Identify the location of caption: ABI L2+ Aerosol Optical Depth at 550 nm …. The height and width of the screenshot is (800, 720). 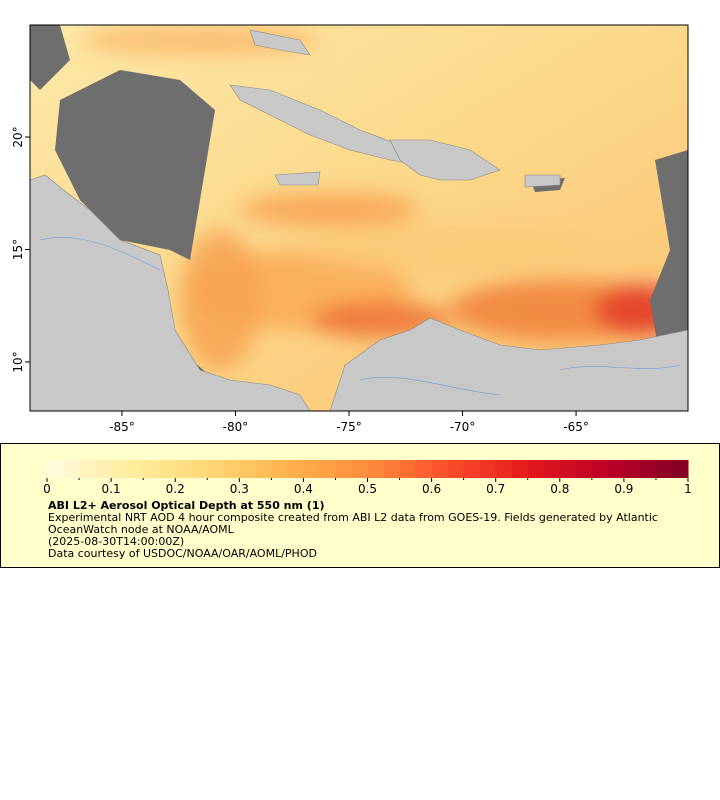
(368, 530).